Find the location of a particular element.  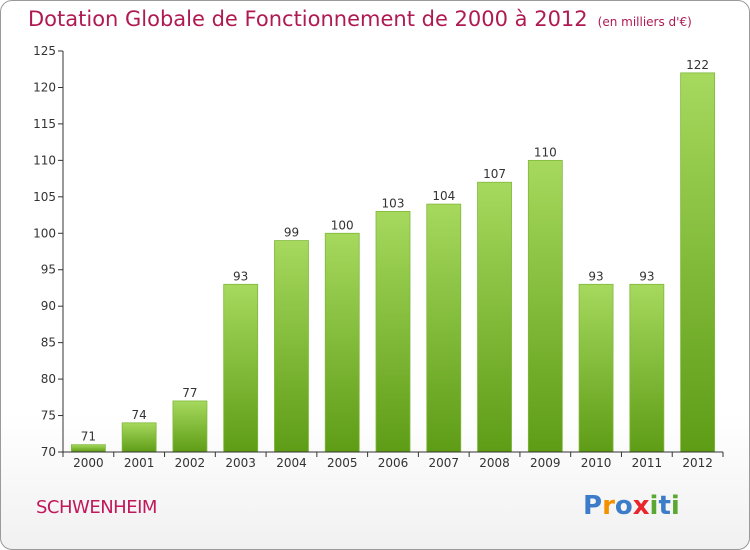

y-tick-label: 95 is located at coordinates (48, 270).